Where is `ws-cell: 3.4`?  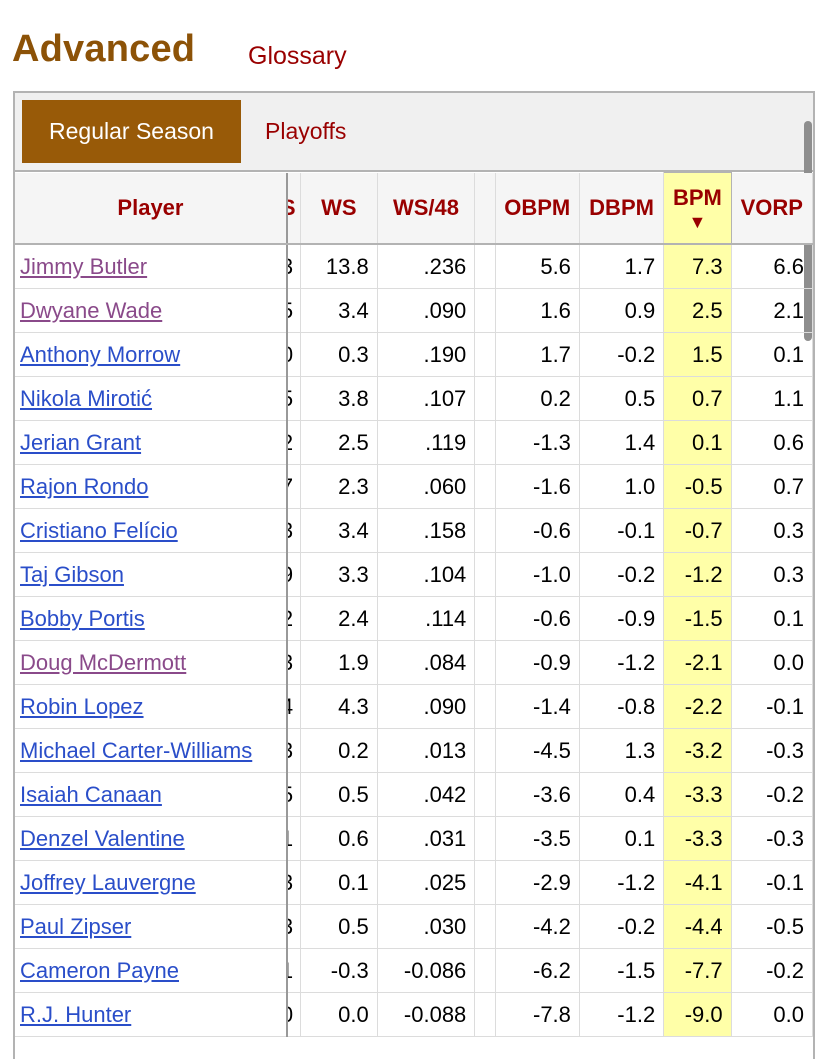
ws-cell: 3.4 is located at coordinates (339, 530).